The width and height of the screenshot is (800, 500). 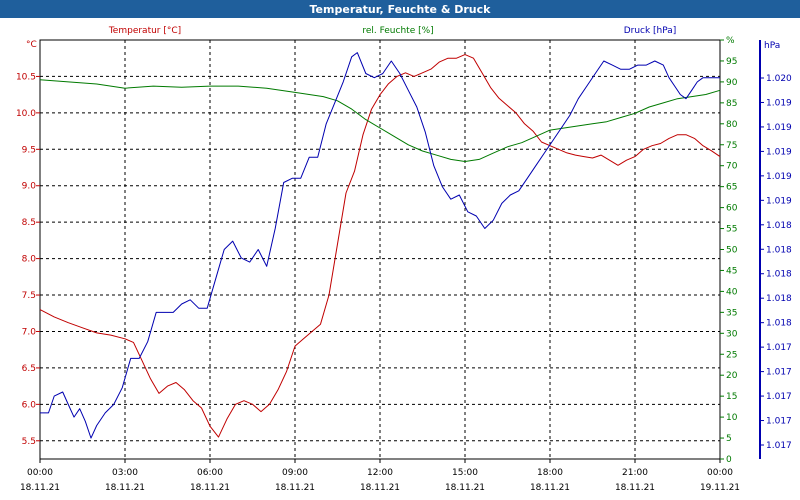 I want to click on x-tick-time: 03:00, so click(x=125, y=473).